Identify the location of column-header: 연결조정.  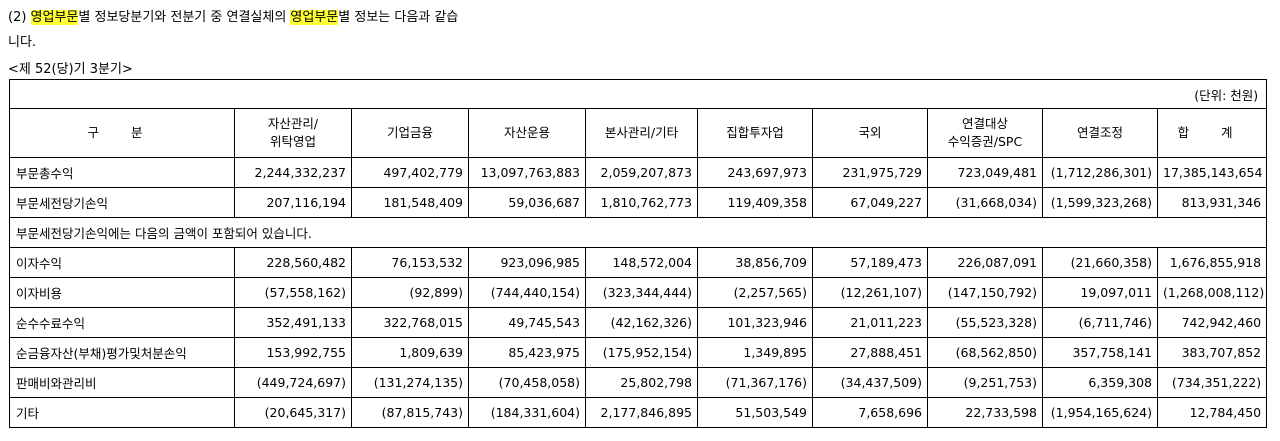
(1100, 133).